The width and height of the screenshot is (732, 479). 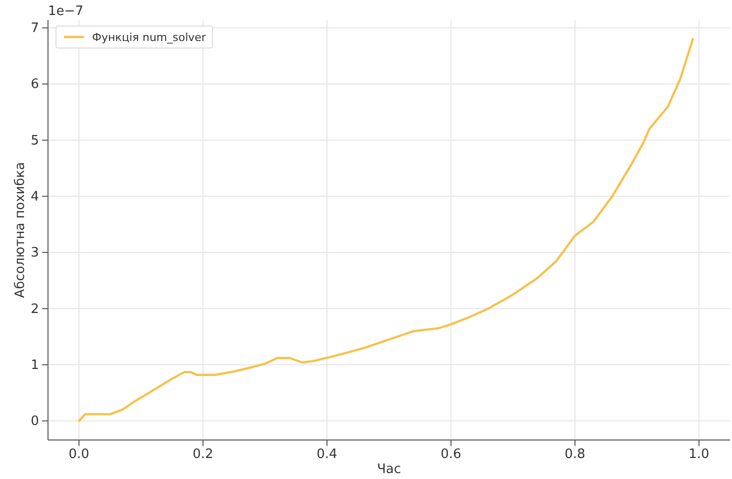 What do you see at coordinates (66, 11) in the screenshot?
I see `text: 1e−7` at bounding box center [66, 11].